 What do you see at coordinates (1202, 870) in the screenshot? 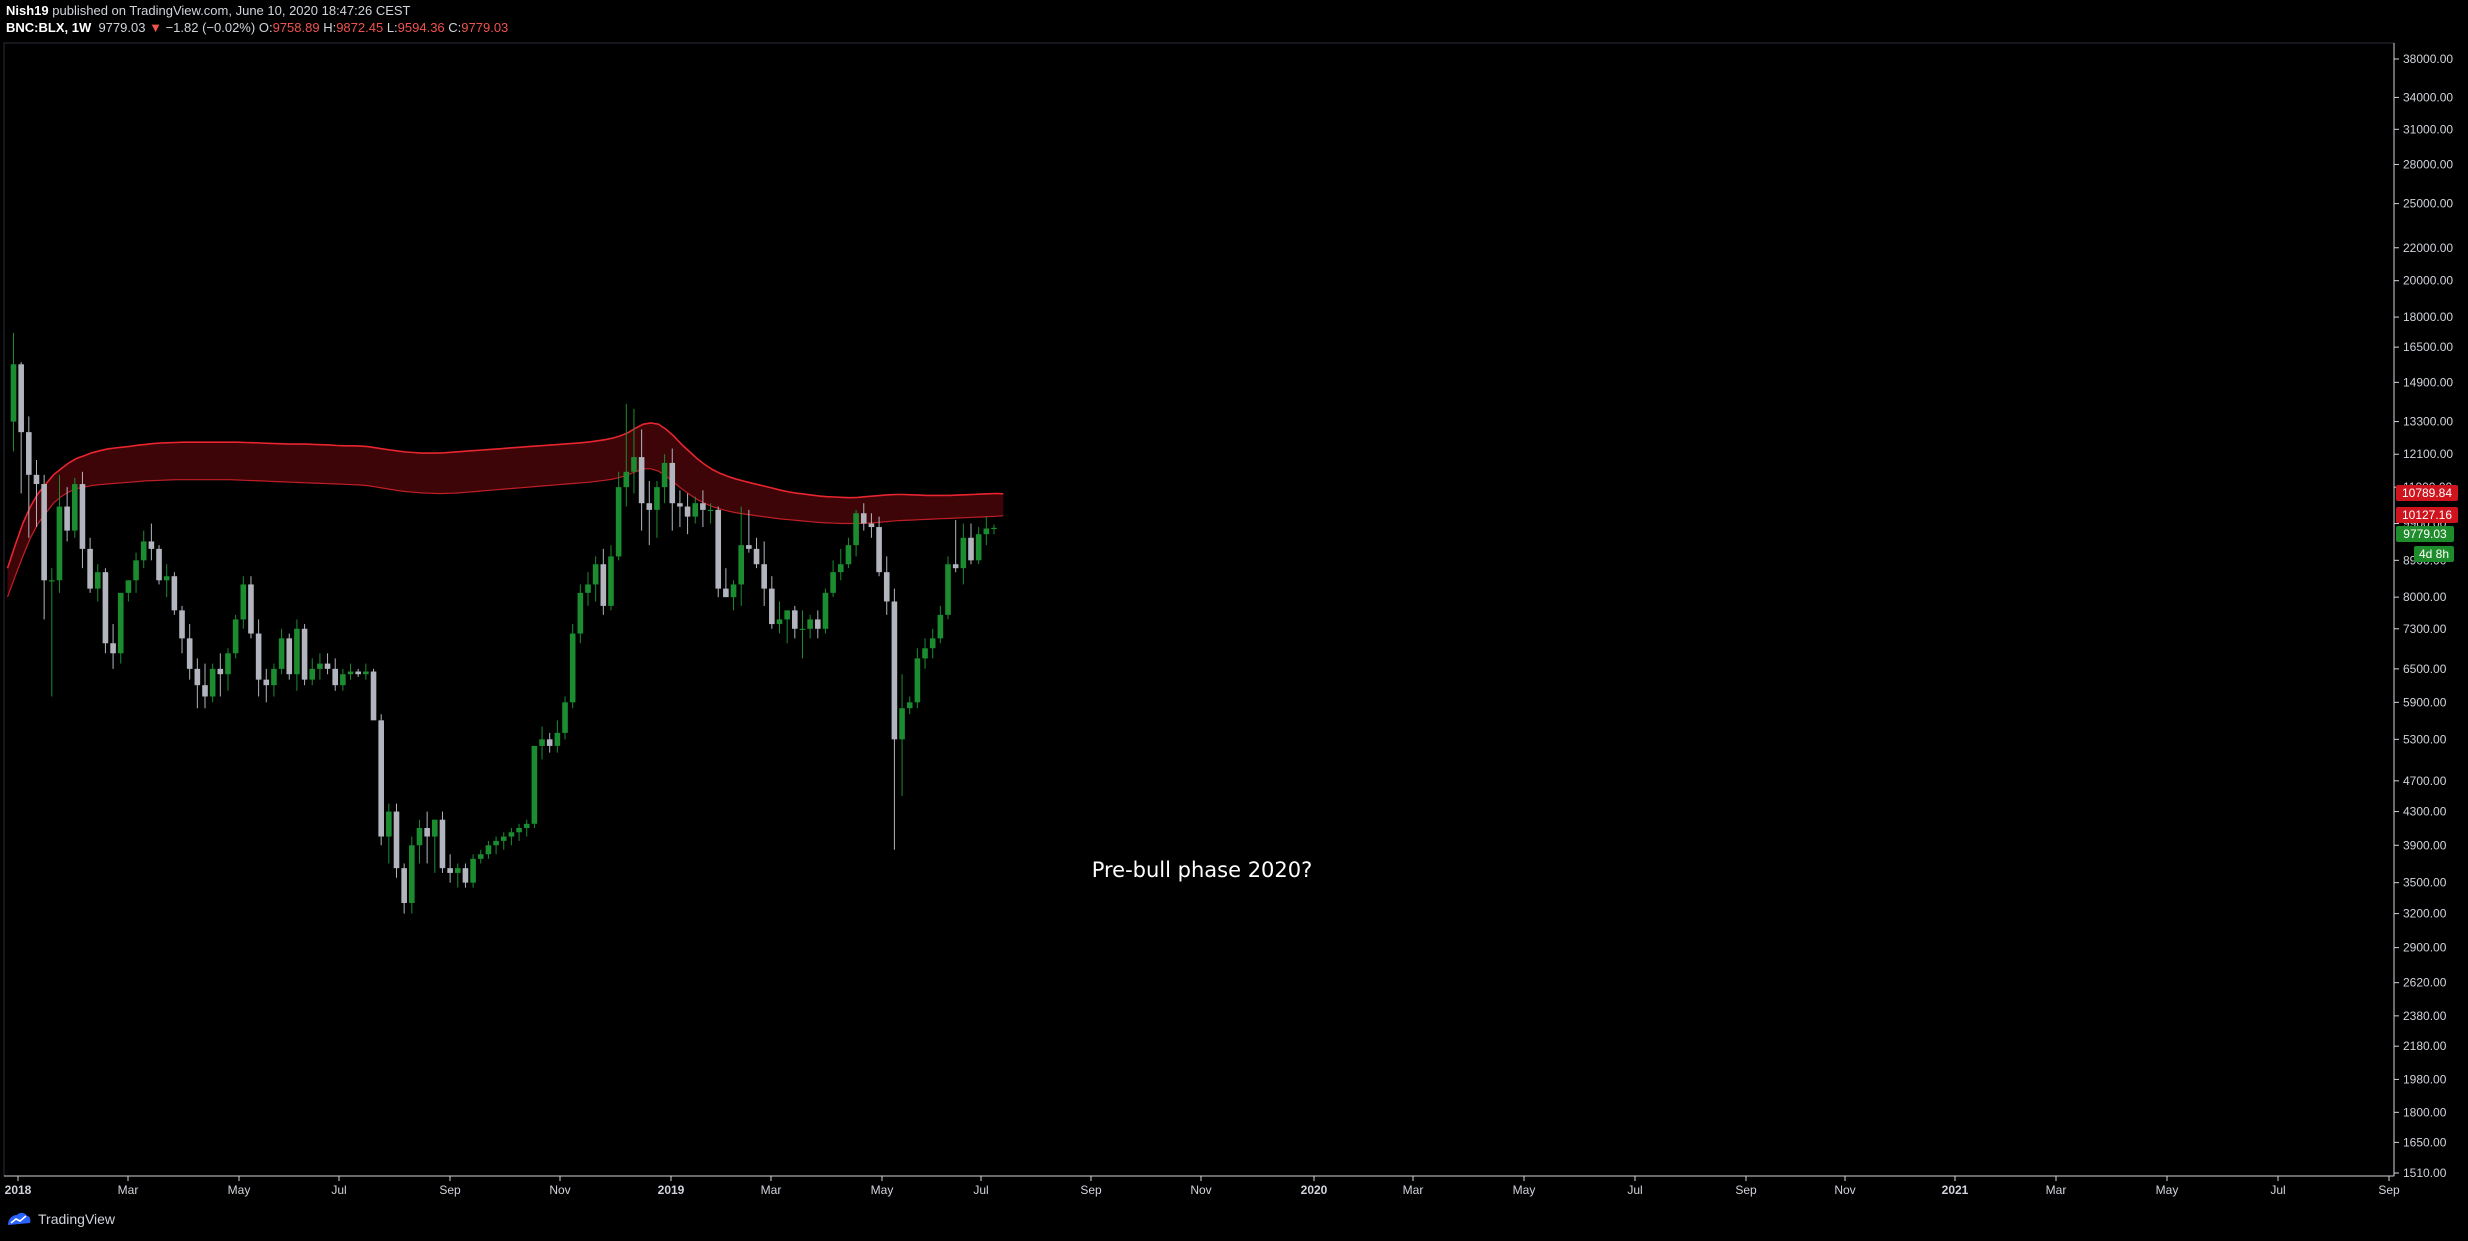
I see `annotation-text: Pre-bull phase 2020?` at bounding box center [1202, 870].